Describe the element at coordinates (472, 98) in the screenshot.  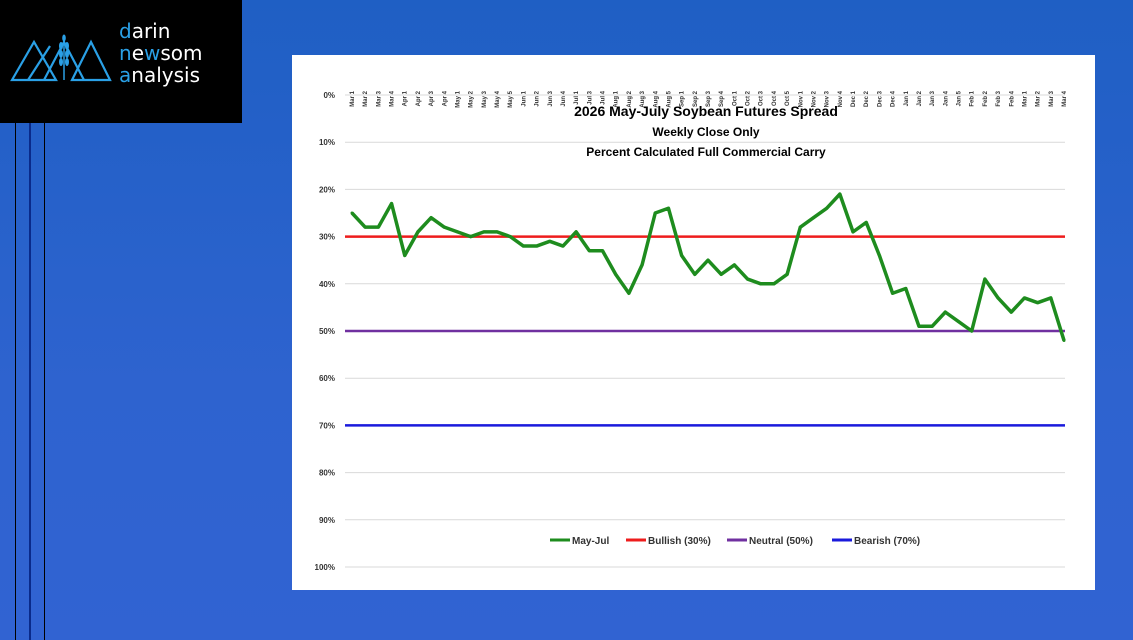
I see `x-tick-label: May 2` at that location.